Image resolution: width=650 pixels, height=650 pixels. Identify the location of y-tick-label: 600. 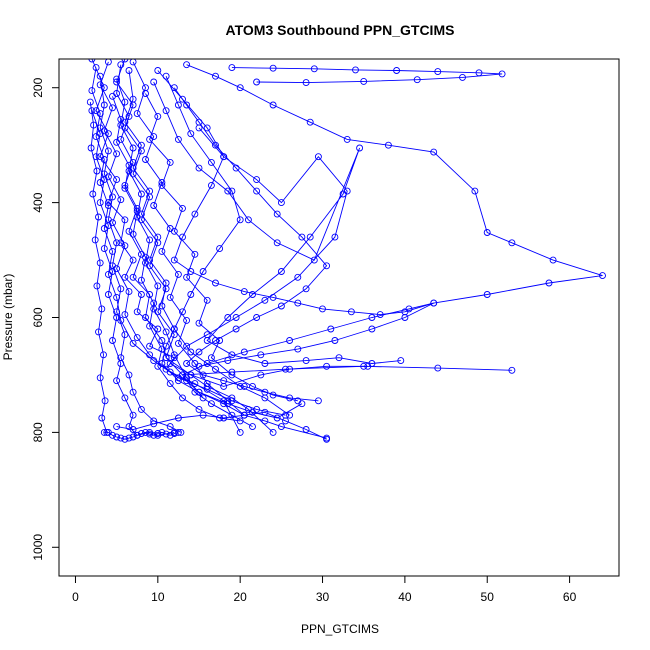
(38, 317).